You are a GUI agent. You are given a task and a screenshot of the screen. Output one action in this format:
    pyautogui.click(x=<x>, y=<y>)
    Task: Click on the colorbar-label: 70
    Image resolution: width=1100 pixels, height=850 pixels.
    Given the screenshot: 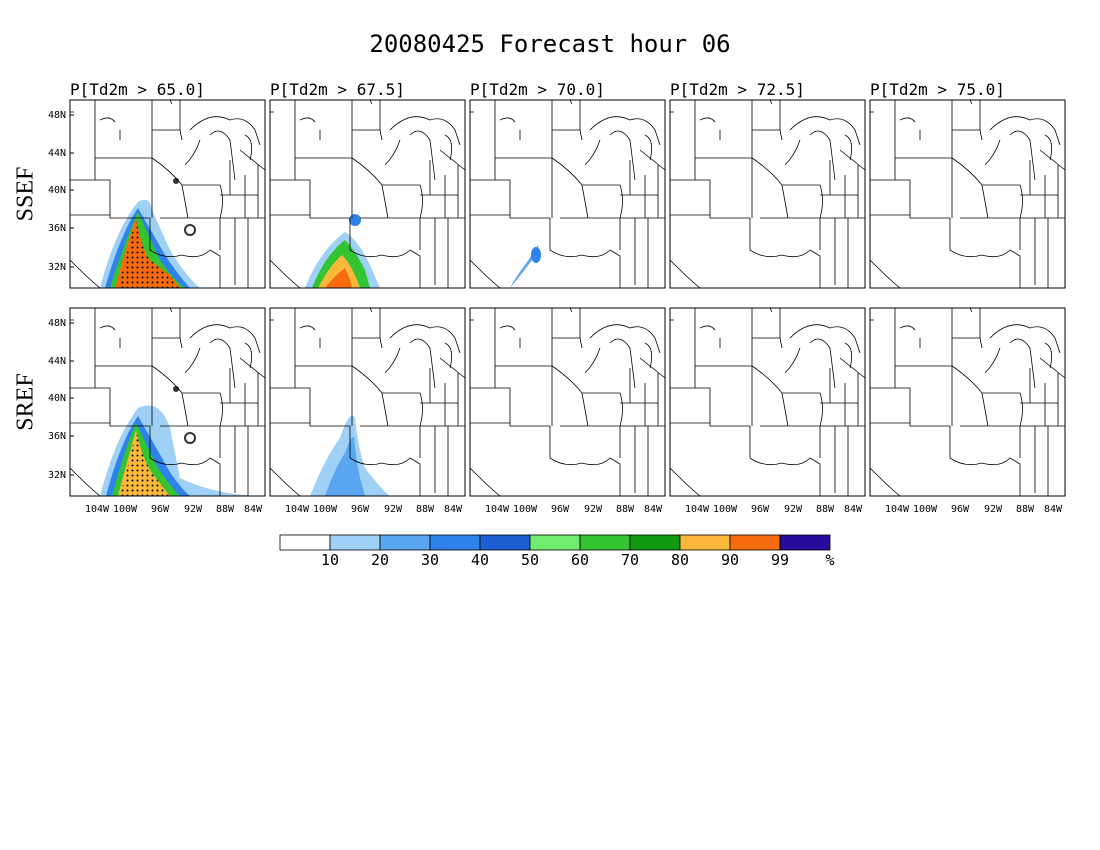 What is the action you would take?
    pyautogui.click(x=630, y=560)
    